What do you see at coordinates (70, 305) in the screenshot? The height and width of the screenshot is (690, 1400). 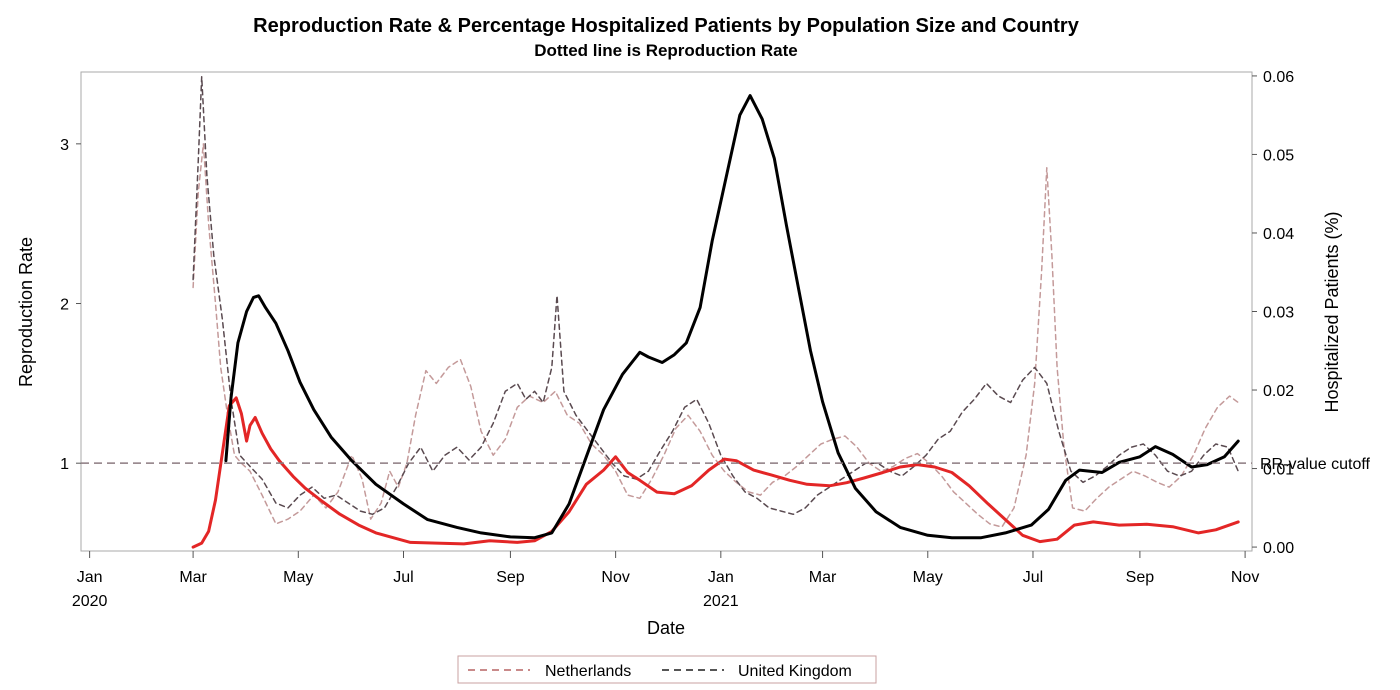 I see `y-axis-left: 1 2 3` at bounding box center [70, 305].